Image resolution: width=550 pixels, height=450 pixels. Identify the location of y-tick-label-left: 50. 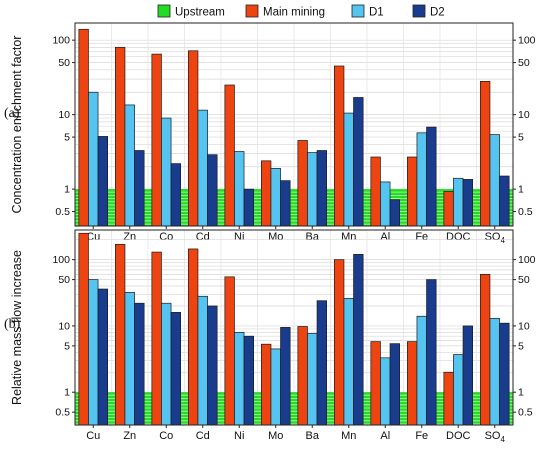
(64, 280).